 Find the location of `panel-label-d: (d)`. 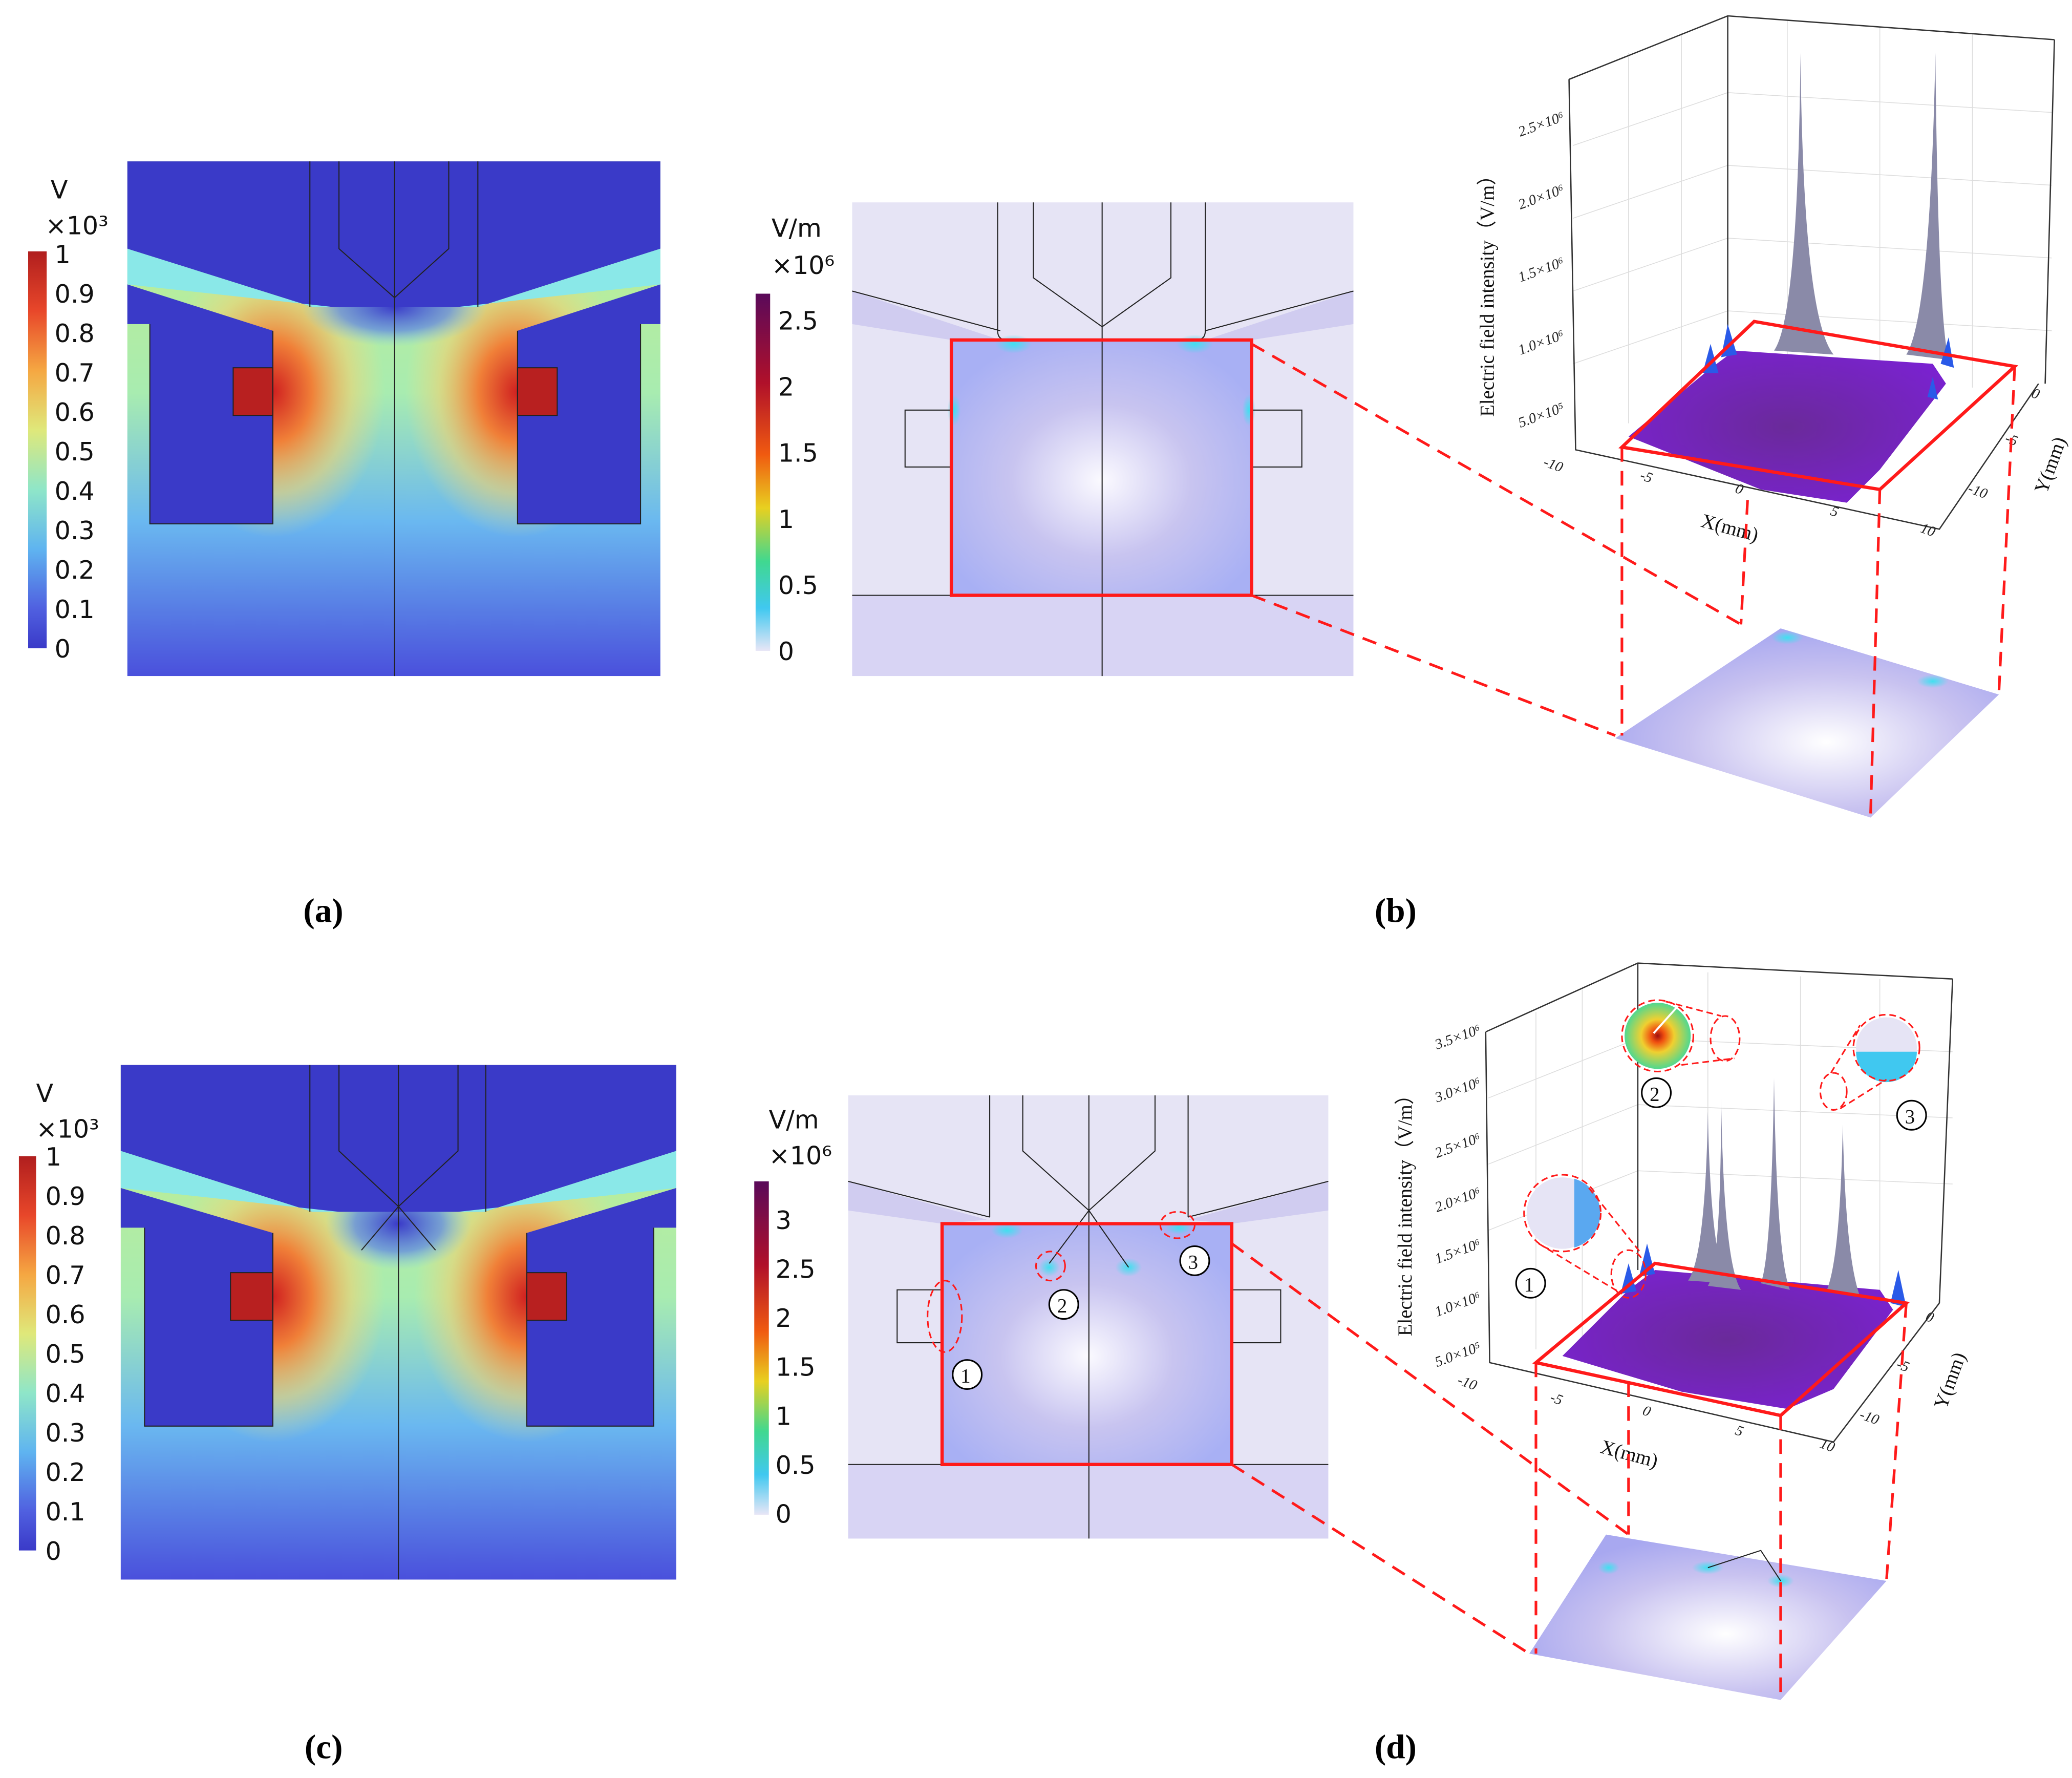

panel-label-d: (d) is located at coordinates (1396, 1747).